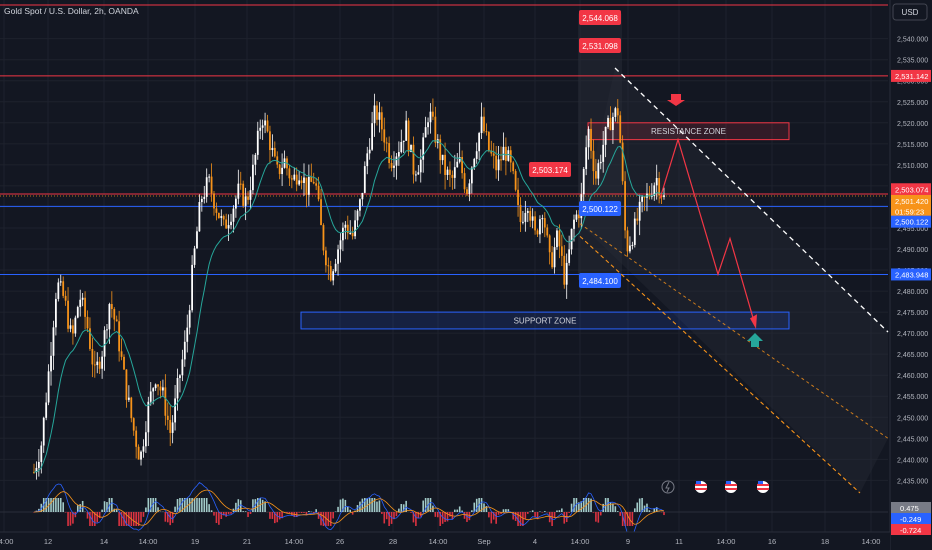  I want to click on macd-line, so click(349, 509).